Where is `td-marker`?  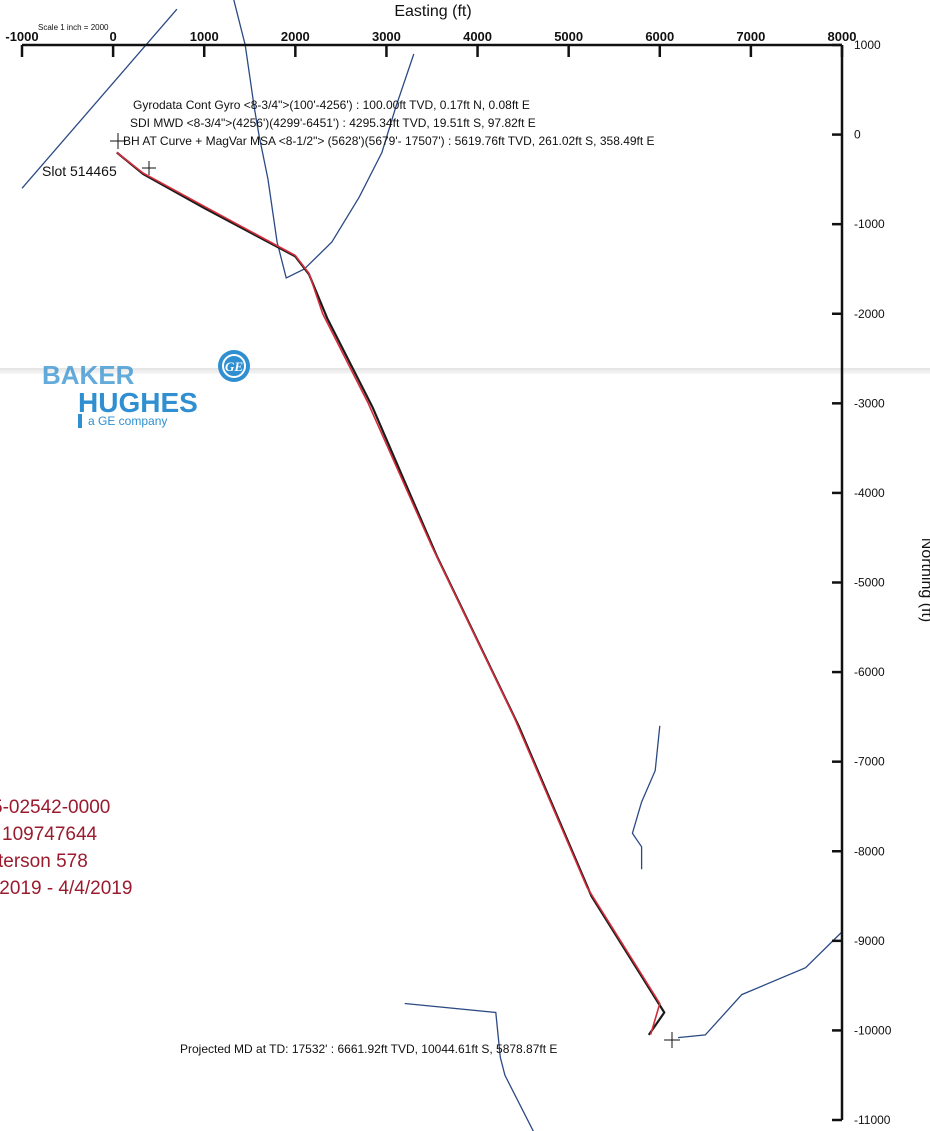
td-marker is located at coordinates (672, 1040).